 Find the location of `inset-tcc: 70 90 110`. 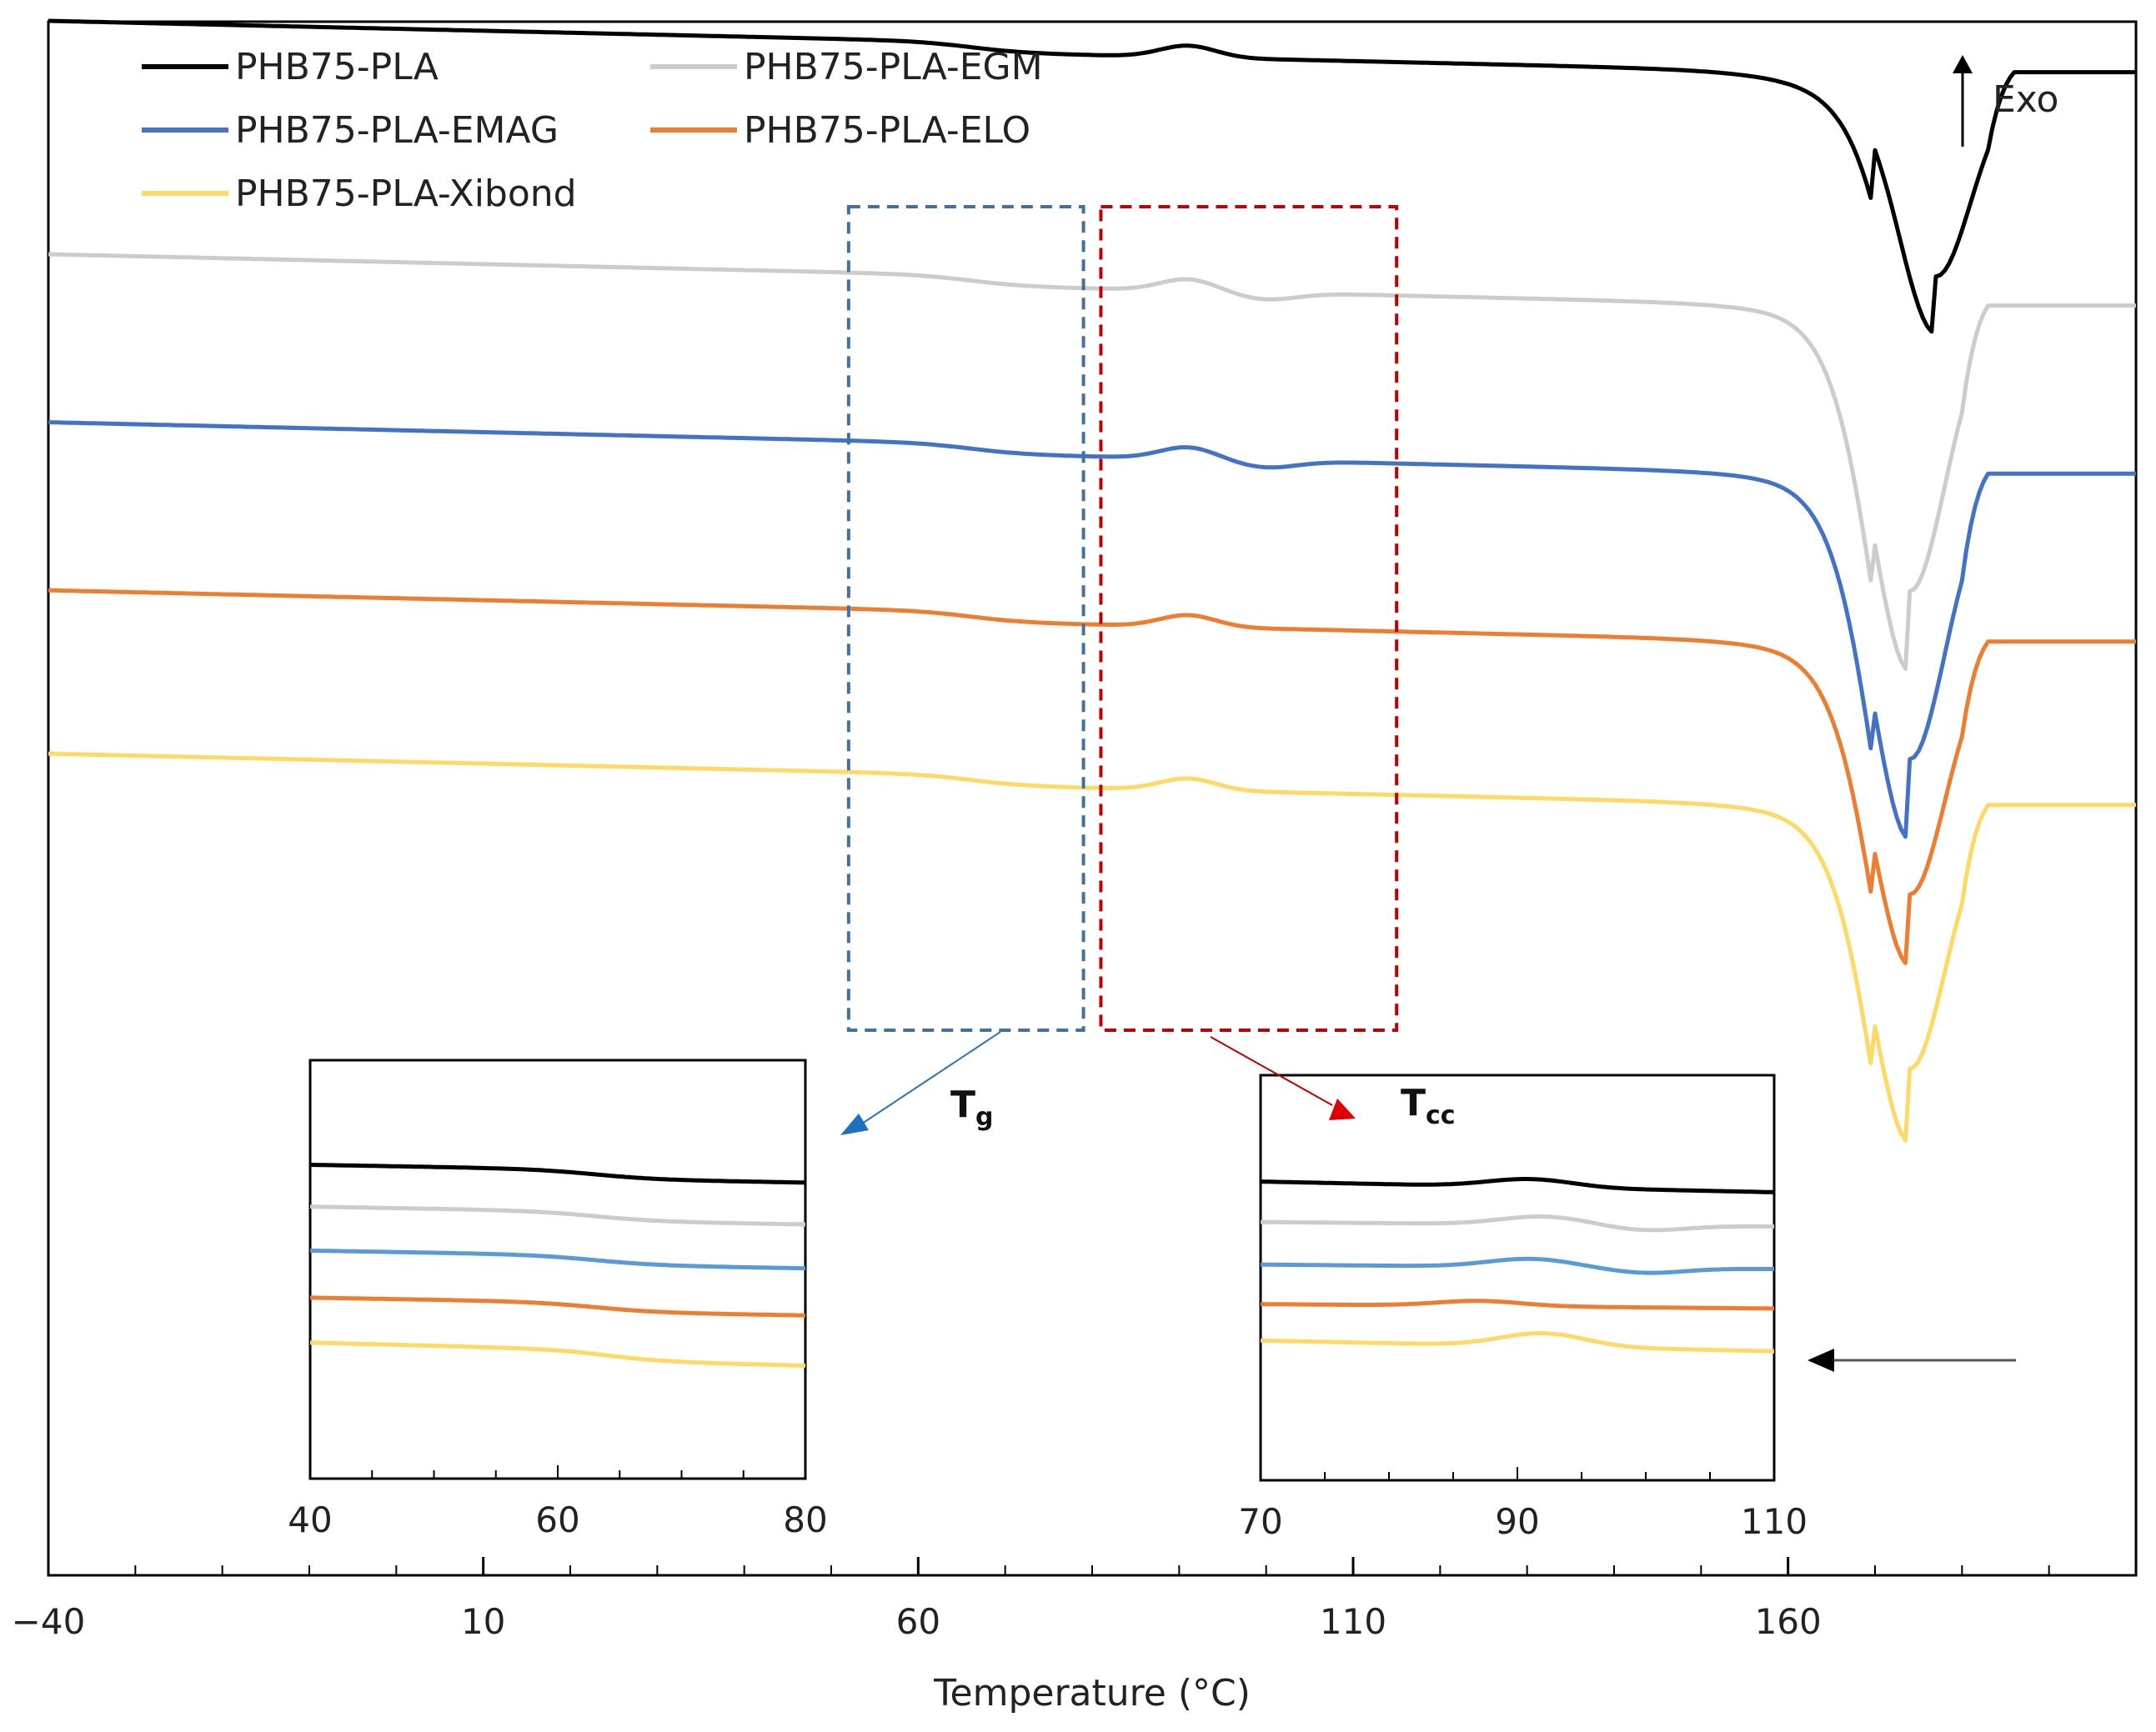

inset-tcc: 70 90 110 is located at coordinates (1523, 1308).